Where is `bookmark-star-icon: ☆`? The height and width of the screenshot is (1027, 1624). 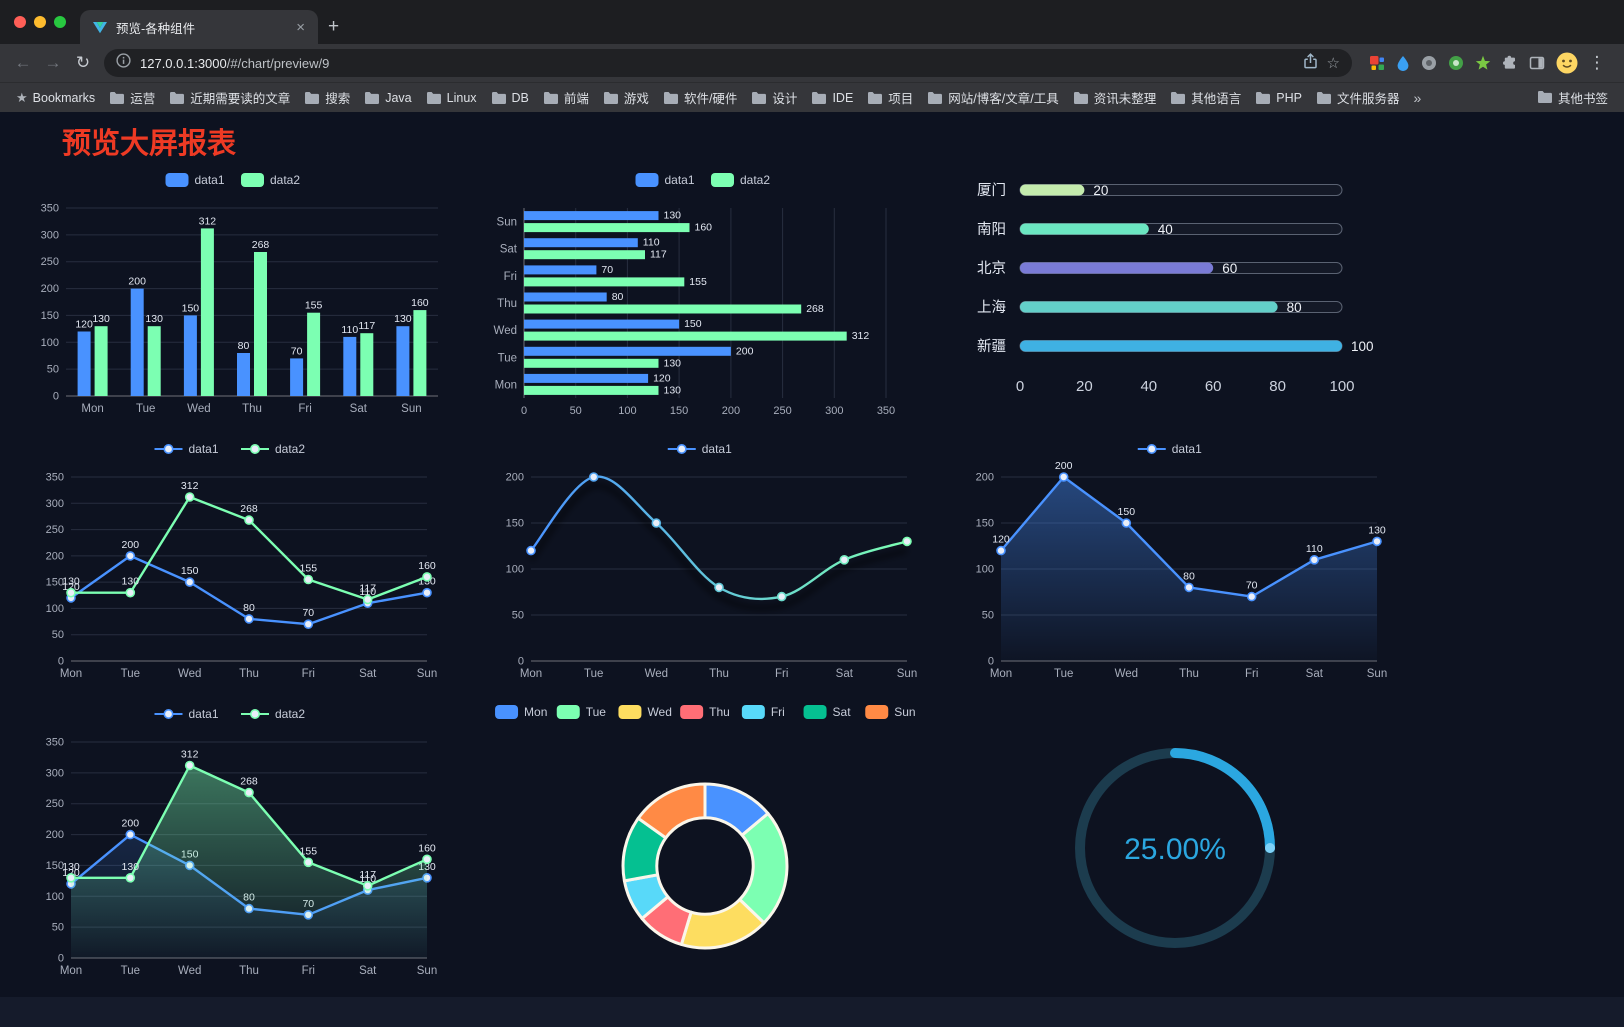 bookmark-star-icon: ☆ is located at coordinates (1333, 63).